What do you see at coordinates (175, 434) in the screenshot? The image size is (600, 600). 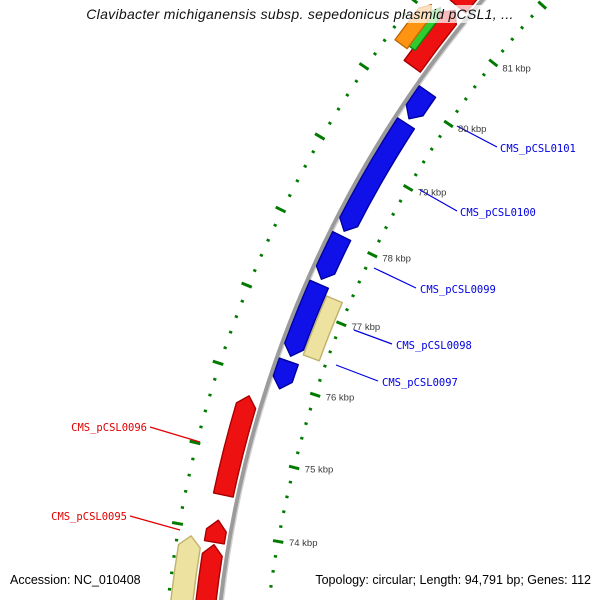 I see `callout-line-CMS_pCSL0096` at bounding box center [175, 434].